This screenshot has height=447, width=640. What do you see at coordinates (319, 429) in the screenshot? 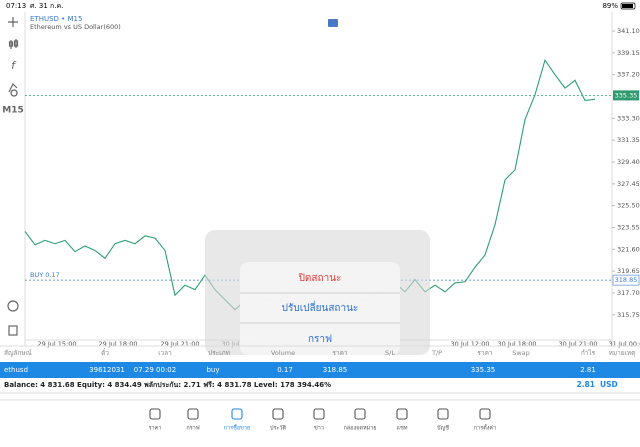
I see `tab-label: ข่าว` at bounding box center [319, 429].